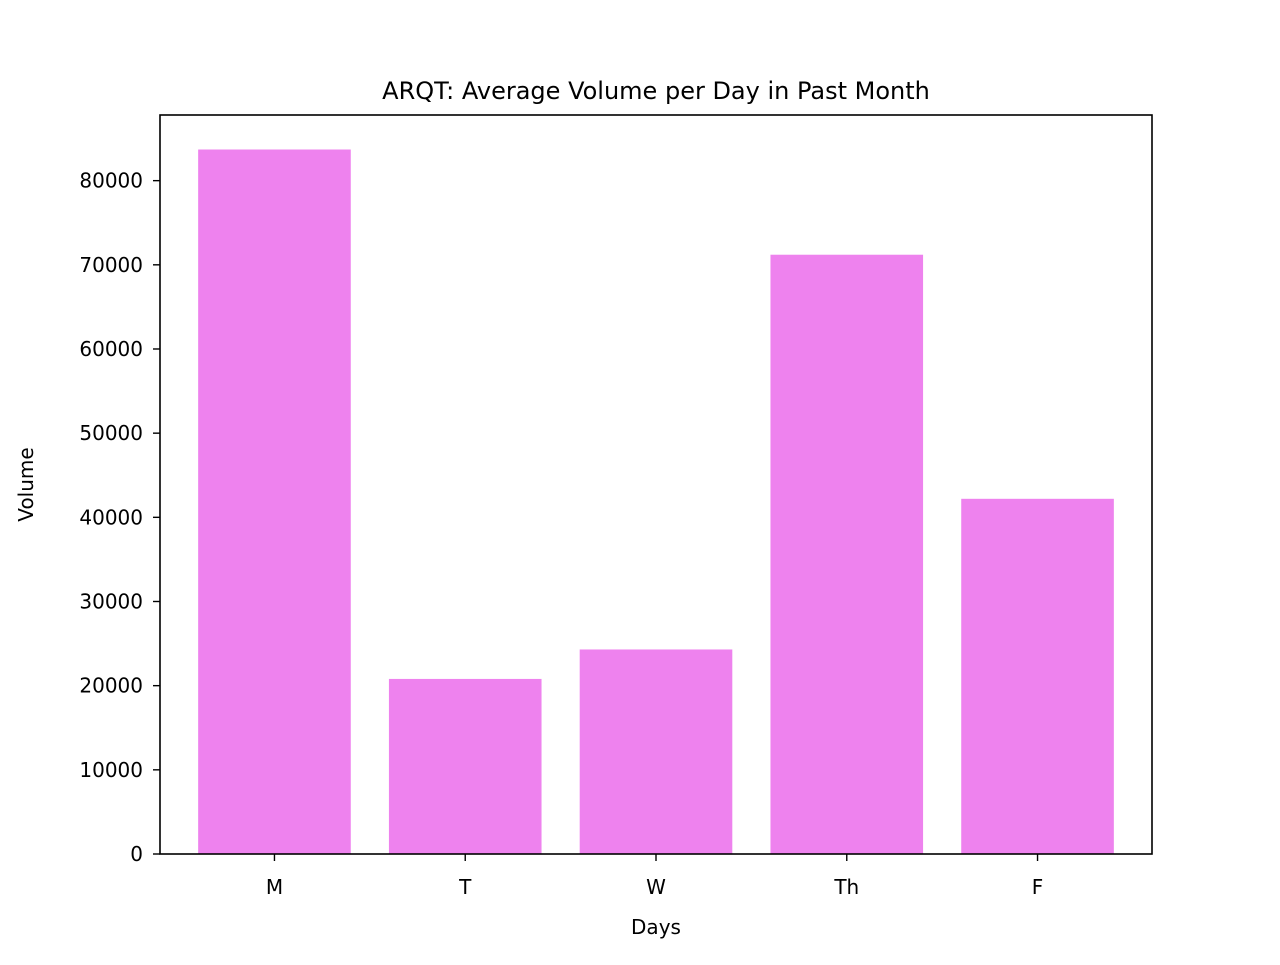 The width and height of the screenshot is (1280, 965). What do you see at coordinates (111, 686) in the screenshot?
I see `y-tick-label: 20000` at bounding box center [111, 686].